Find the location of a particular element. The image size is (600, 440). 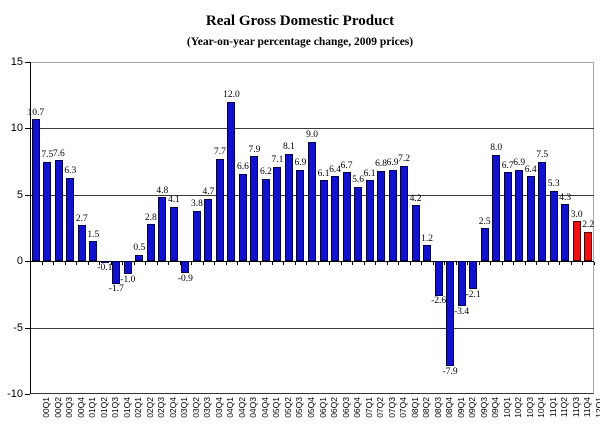

xaxis-label-04Q4: 04Q4 is located at coordinates (264, 407).